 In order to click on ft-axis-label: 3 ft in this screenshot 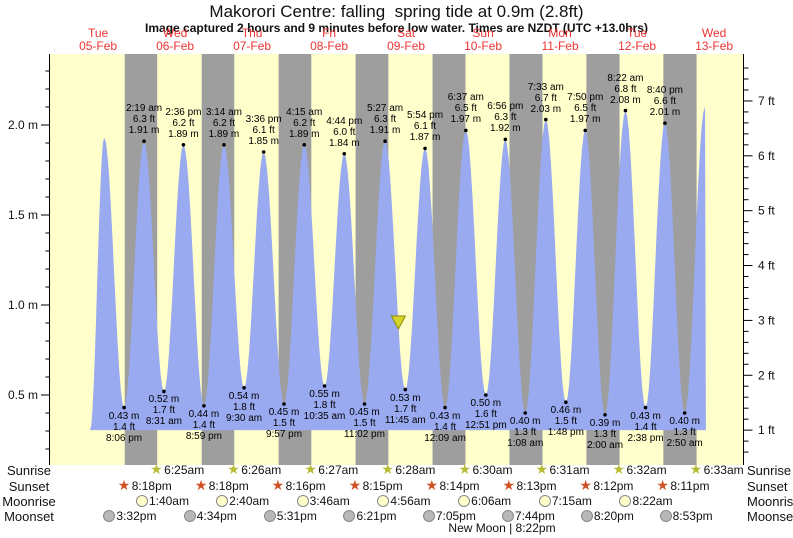, I will do `click(766, 320)`.